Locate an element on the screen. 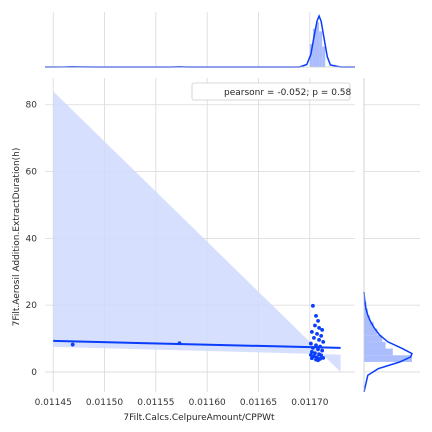  y-tick-label: 40 is located at coordinates (32, 239).